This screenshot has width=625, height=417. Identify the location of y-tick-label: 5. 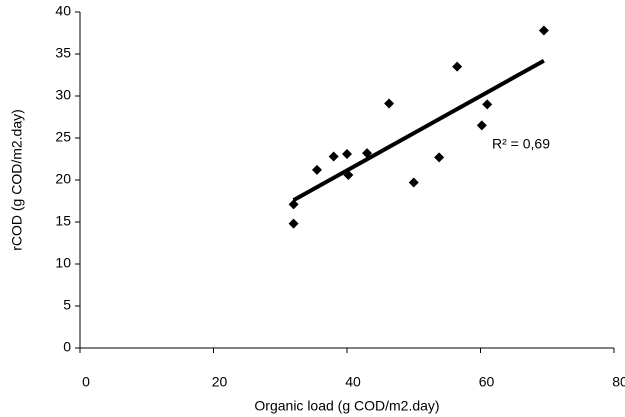
(67, 305).